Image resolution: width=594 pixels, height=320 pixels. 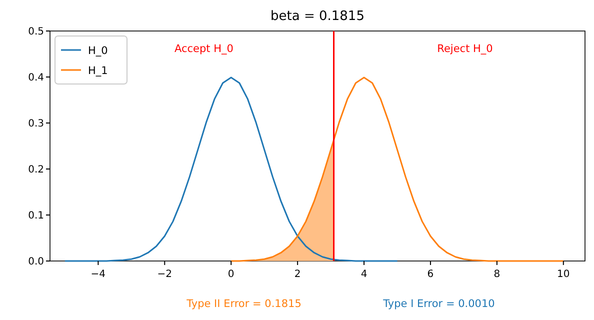 I want to click on text: Type II Error = 0.1815, so click(x=244, y=304).